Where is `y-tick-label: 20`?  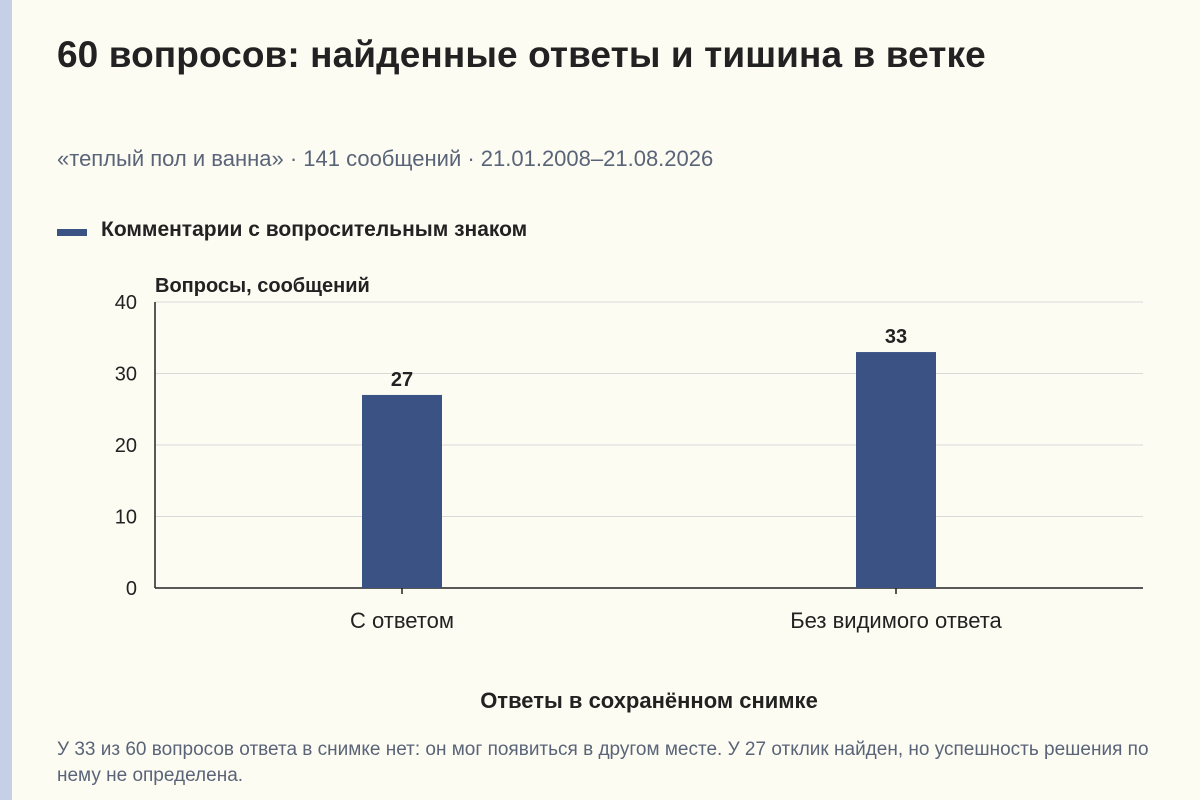 y-tick-label: 20 is located at coordinates (126, 446).